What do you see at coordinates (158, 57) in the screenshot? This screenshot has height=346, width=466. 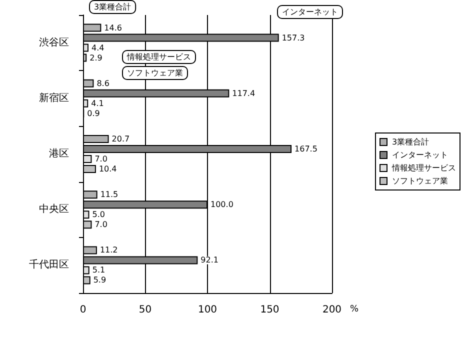 I see `annotation: 情報処理サービス` at bounding box center [158, 57].